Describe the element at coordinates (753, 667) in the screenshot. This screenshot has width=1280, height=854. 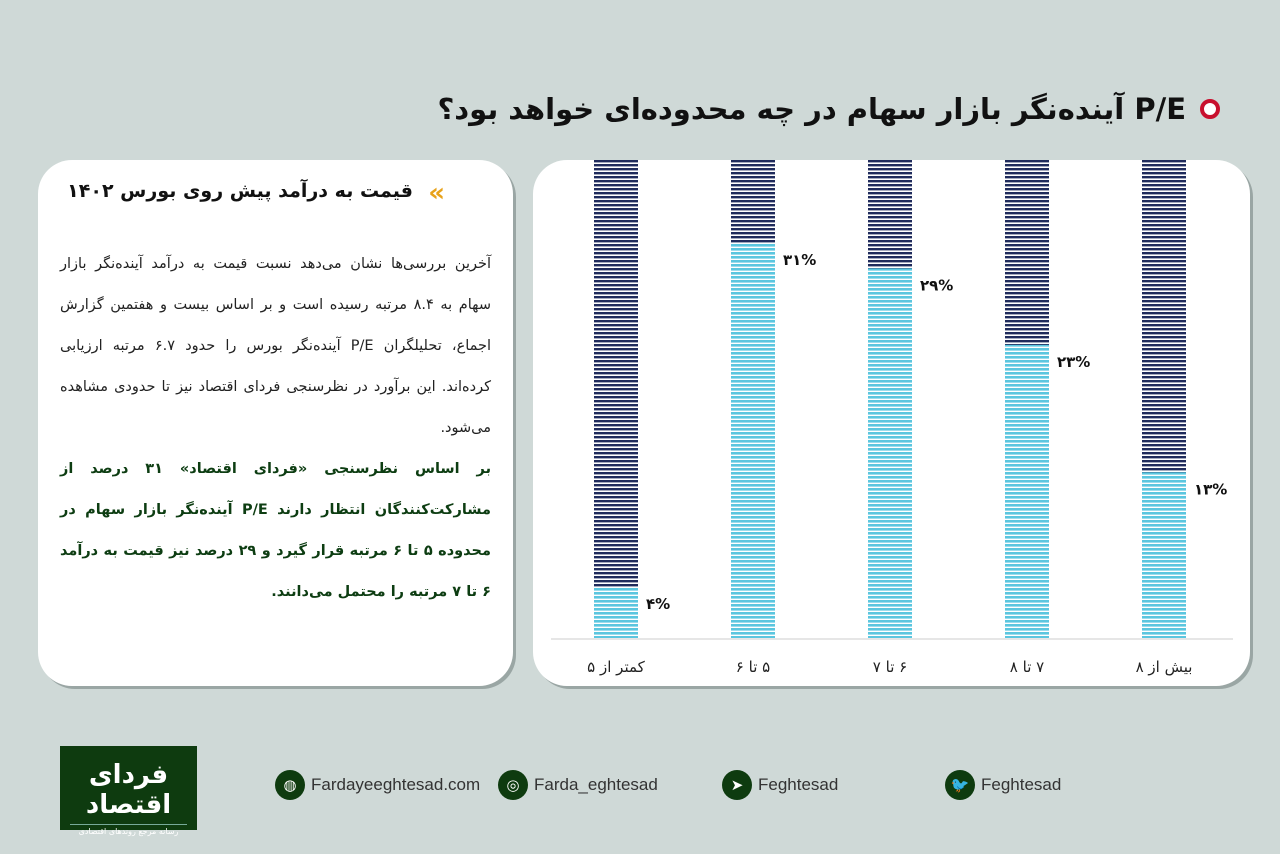
I see `x-tick-label: ۵ تا ۶` at that location.